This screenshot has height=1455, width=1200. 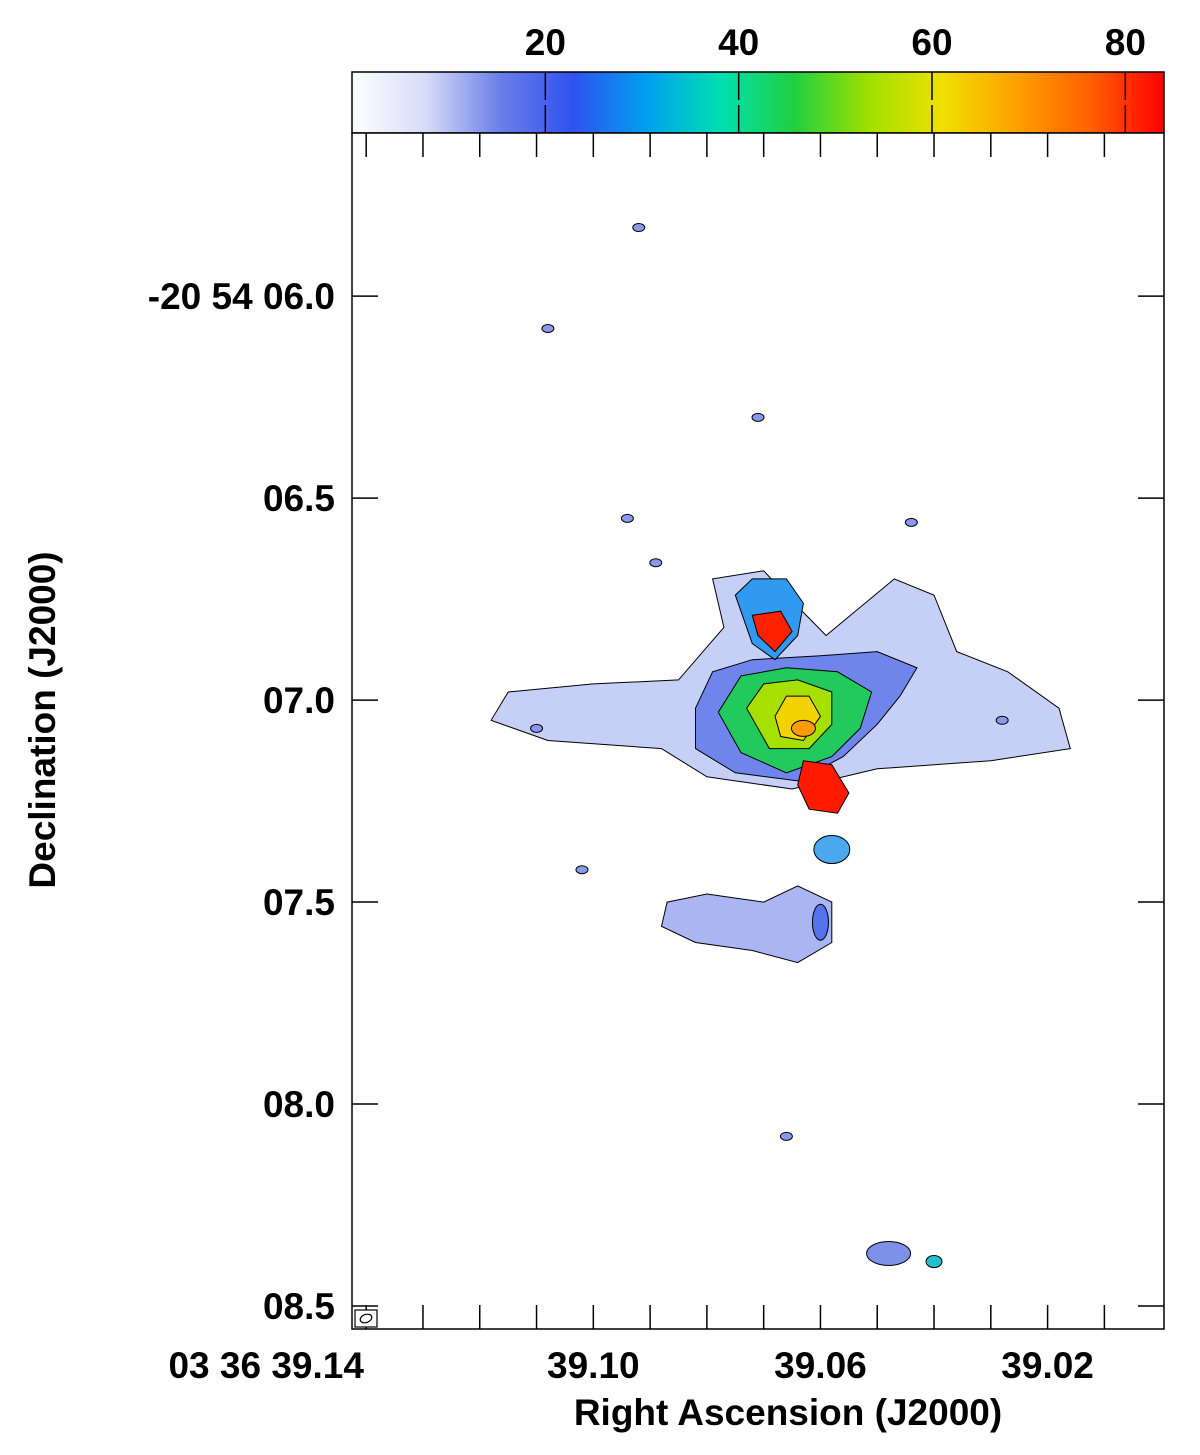 I want to click on x-axis-title: Right Ascension (J2000), so click(x=788, y=1412).